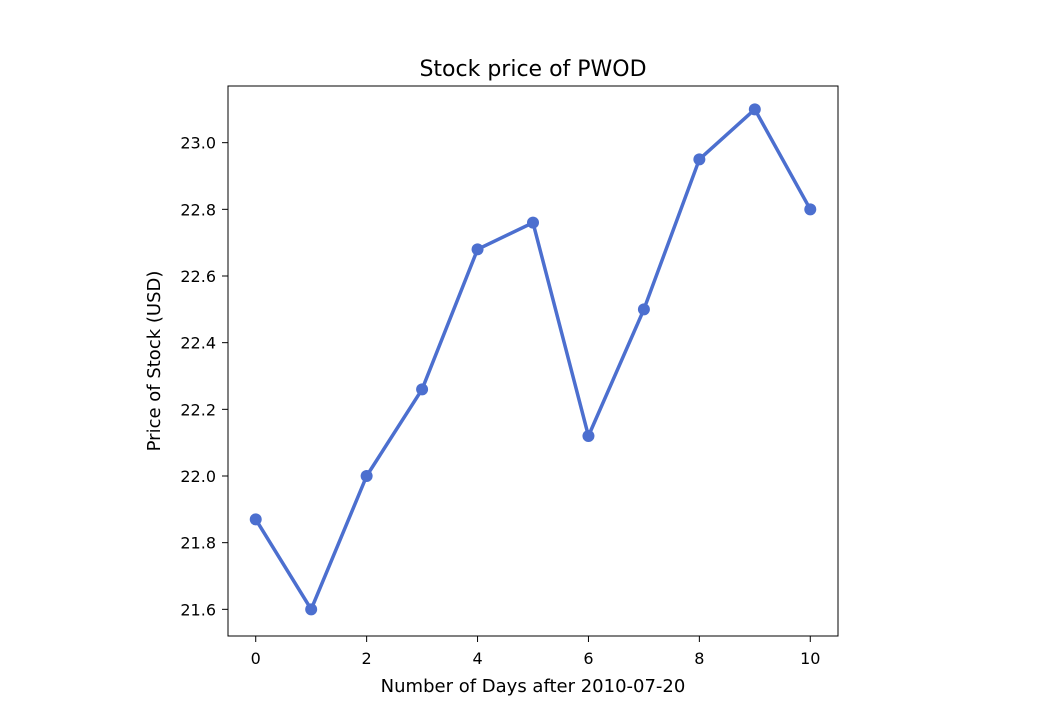 Image resolution: width=1040 pixels, height=715 pixels. What do you see at coordinates (535, 652) in the screenshot?
I see `x-axis-ticks: 0 2 4 6 8 10` at bounding box center [535, 652].